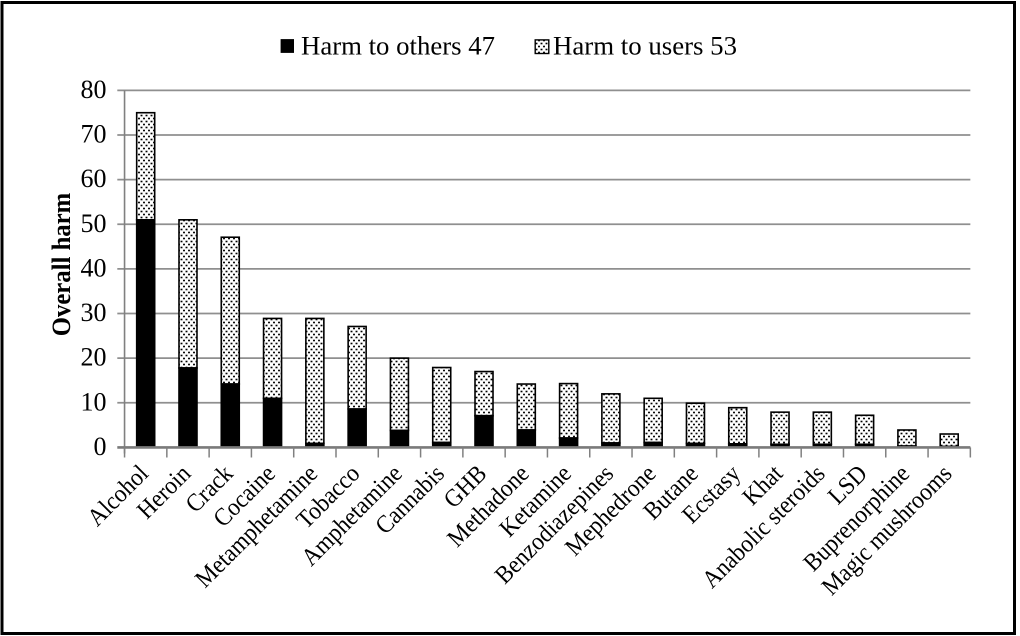 The height and width of the screenshot is (636, 1020). What do you see at coordinates (94, 312) in the screenshot?
I see `svg-text: 30` at bounding box center [94, 312].